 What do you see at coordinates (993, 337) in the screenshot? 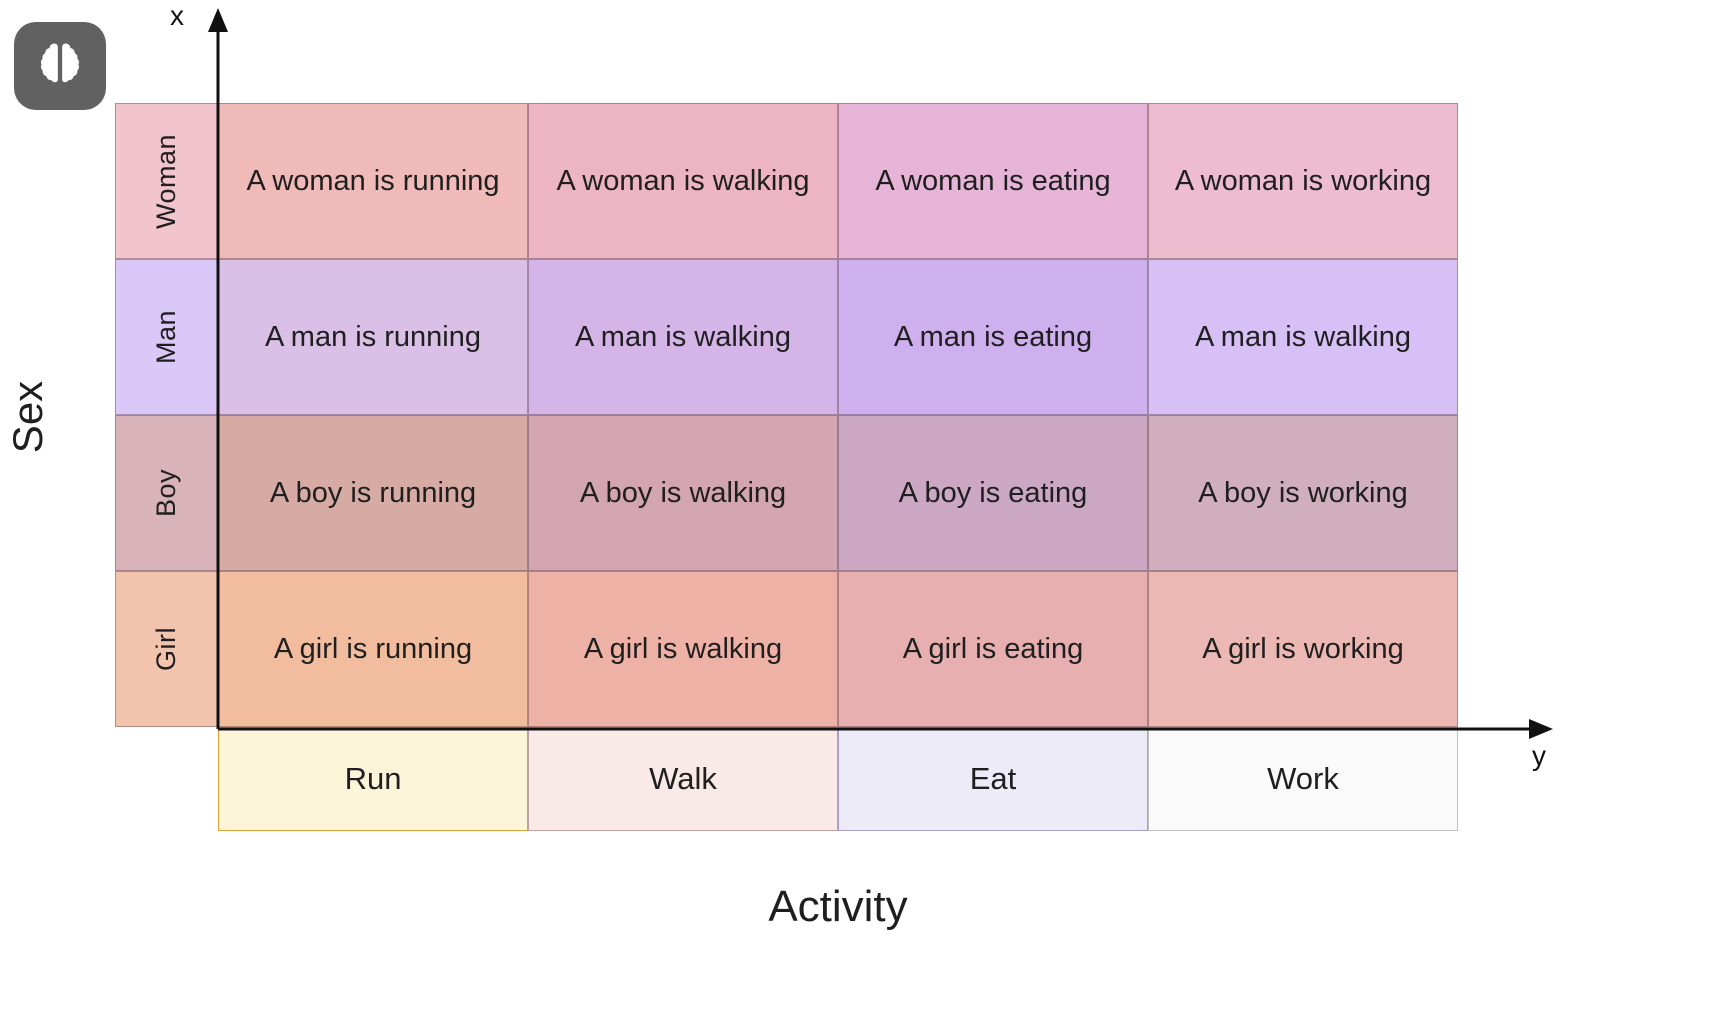
I see `cell-man-eat: A man is eating` at bounding box center [993, 337].